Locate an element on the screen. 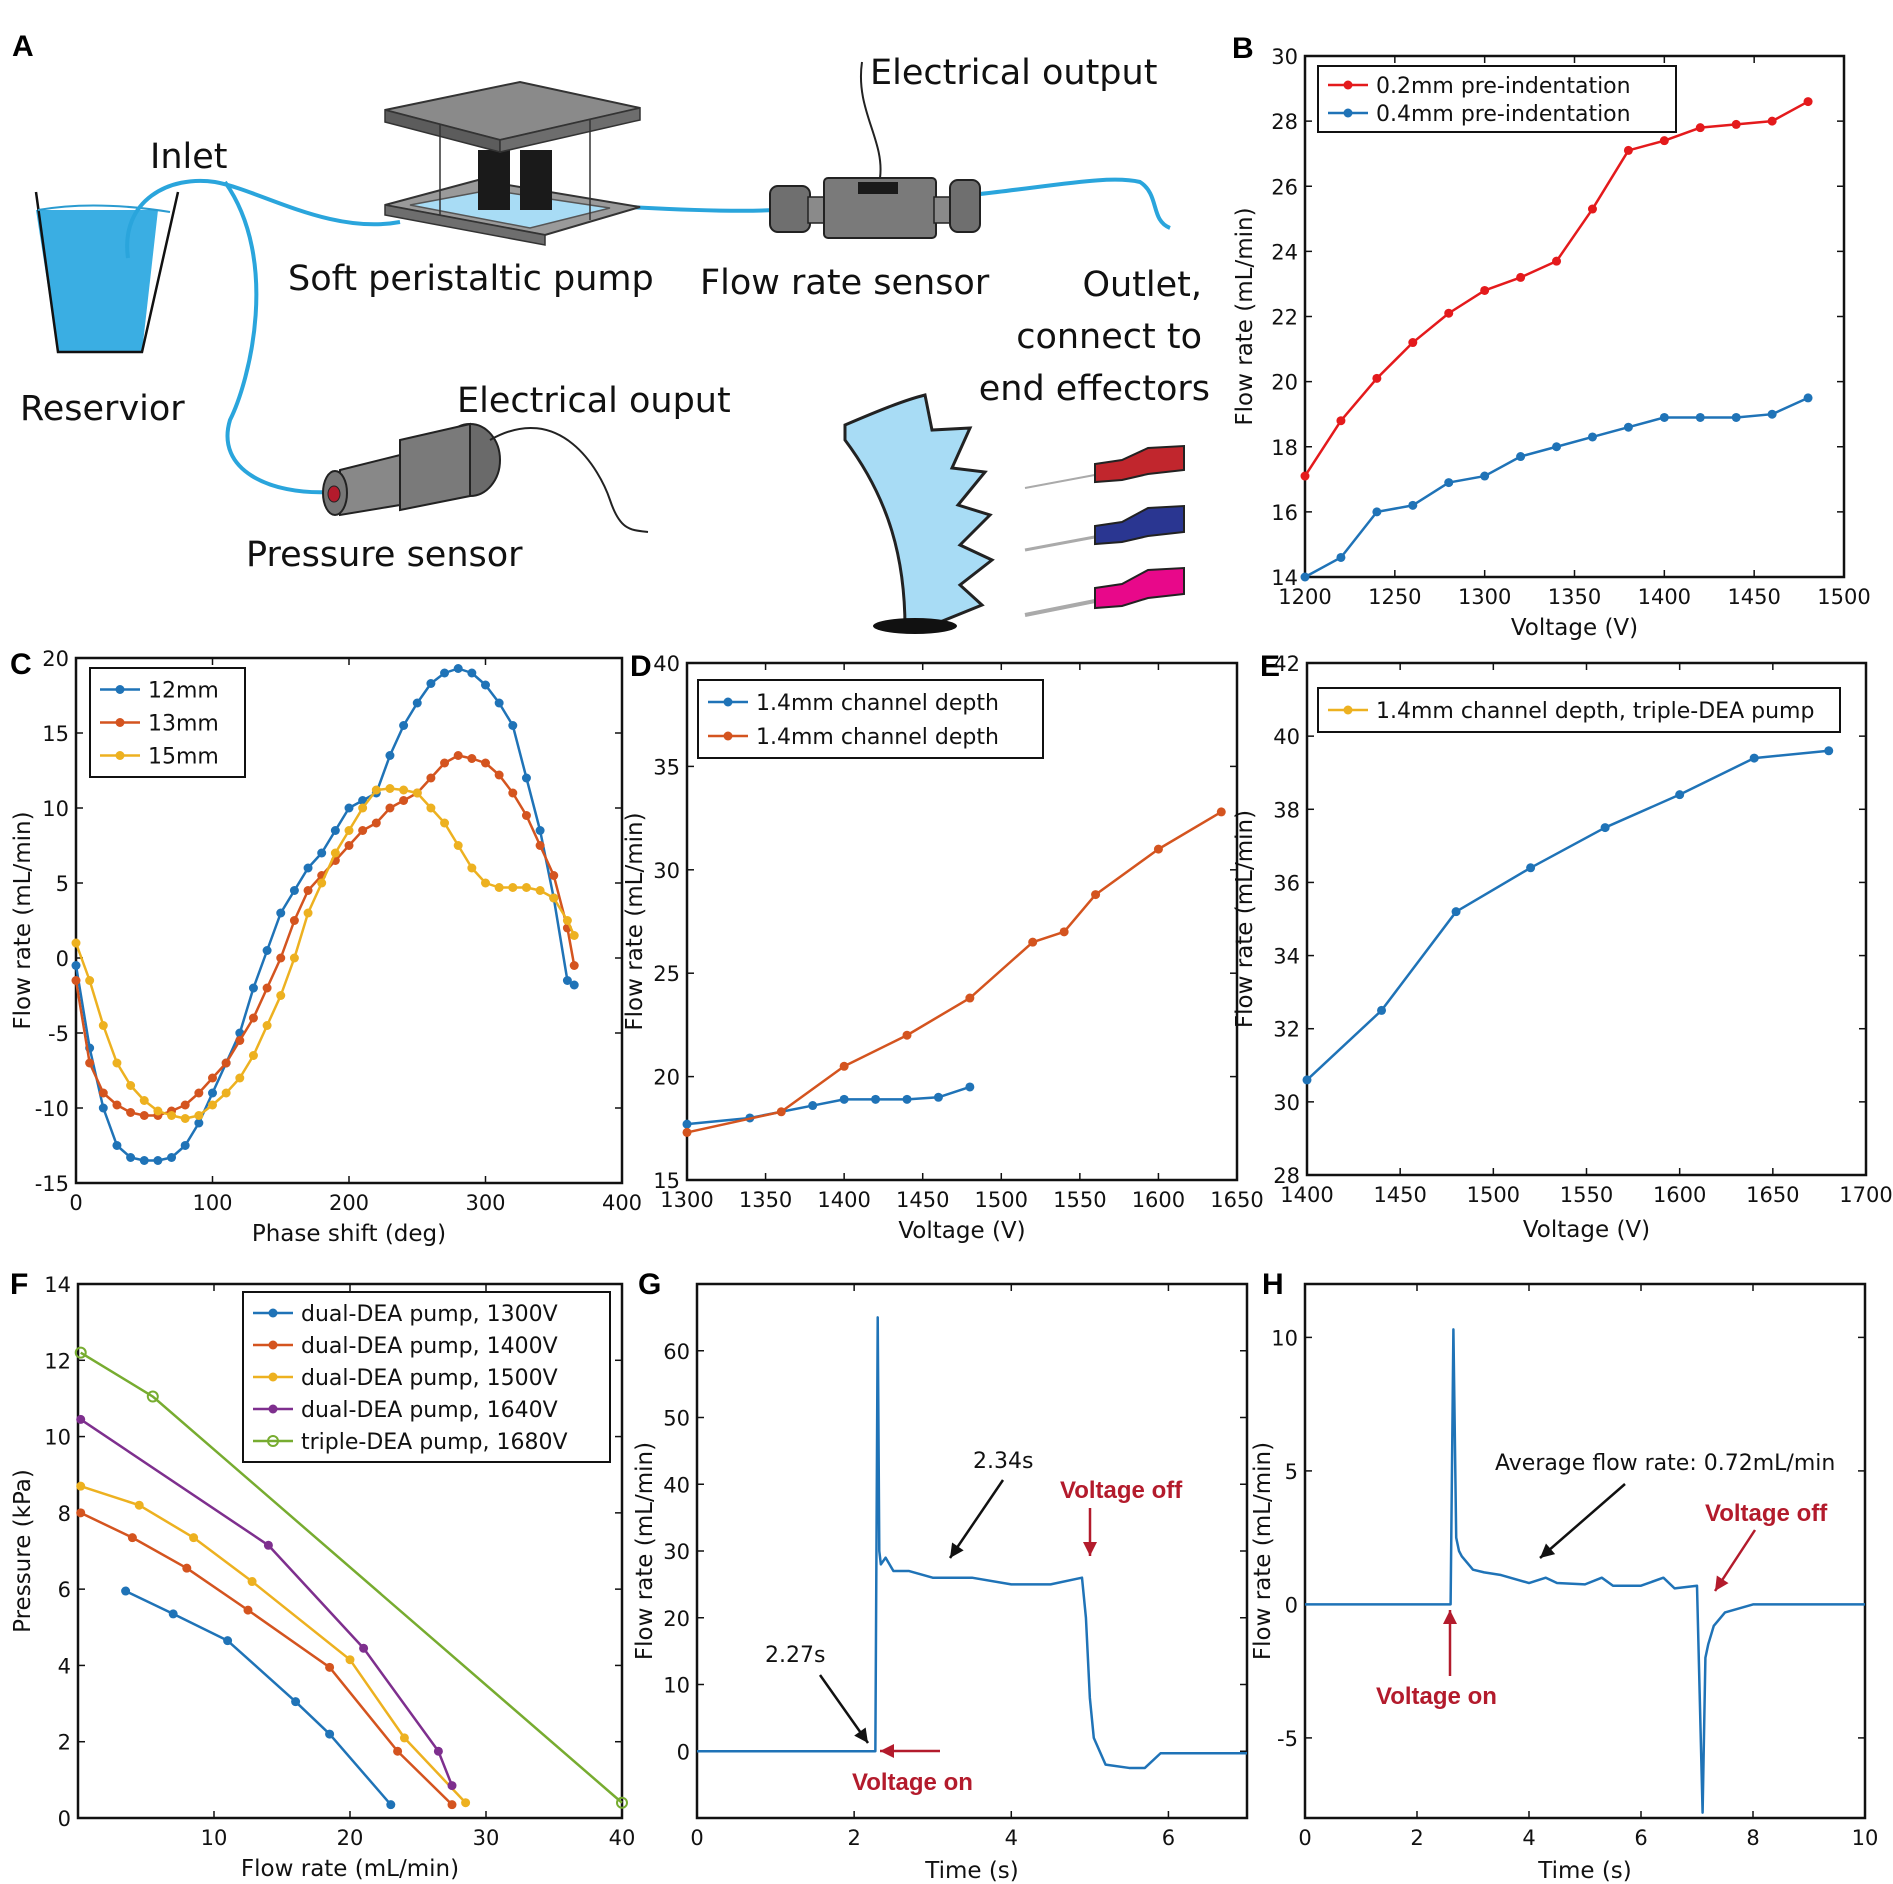 Image resolution: width=1893 pixels, height=1884 pixels. panel-letter-c: C is located at coordinates (21, 664).